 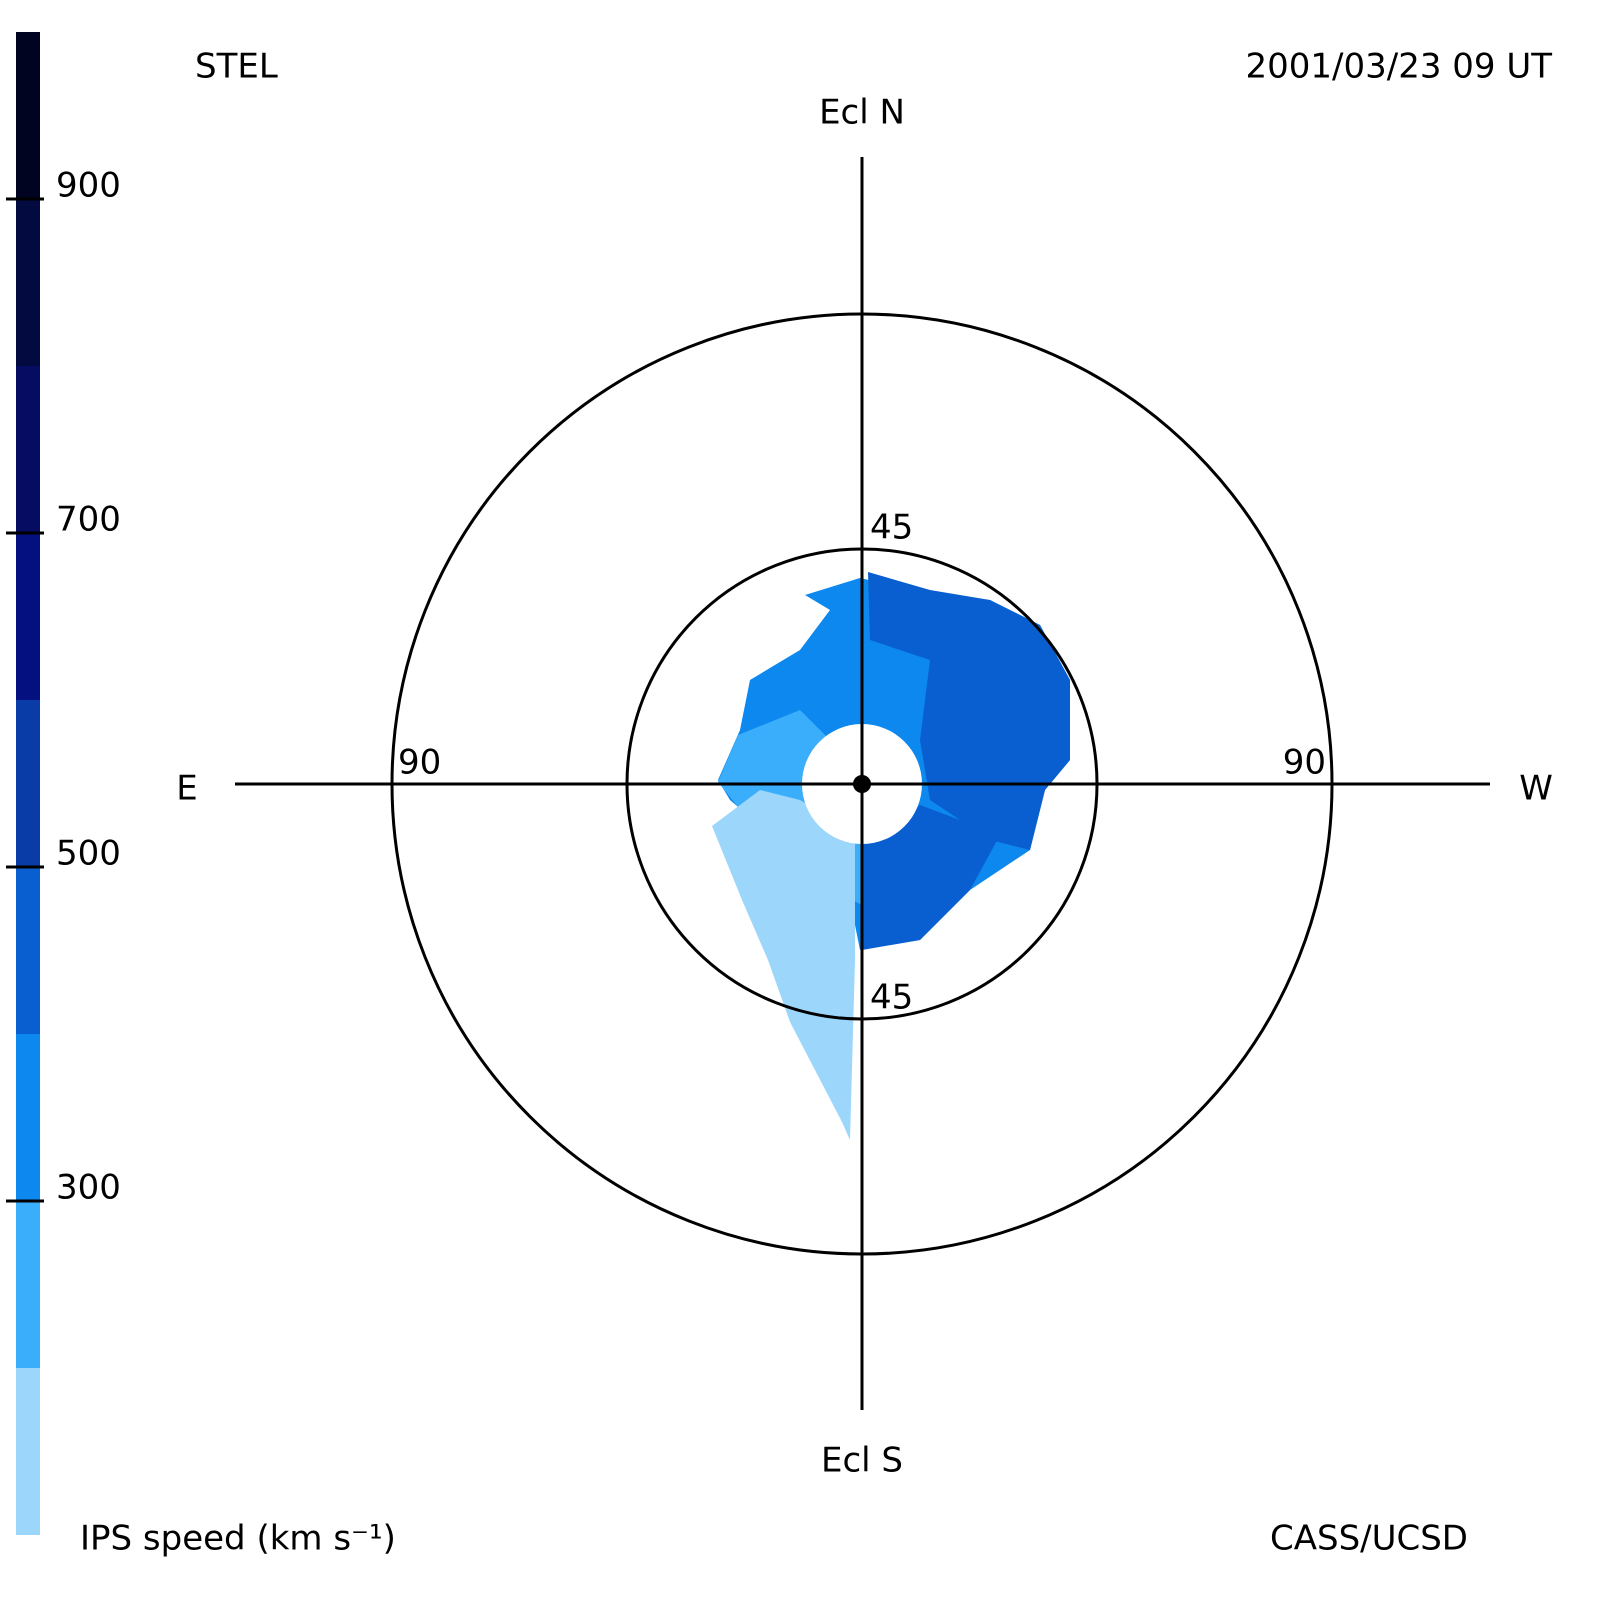 I want to click on north-label: Ecl N, so click(x=862, y=113).